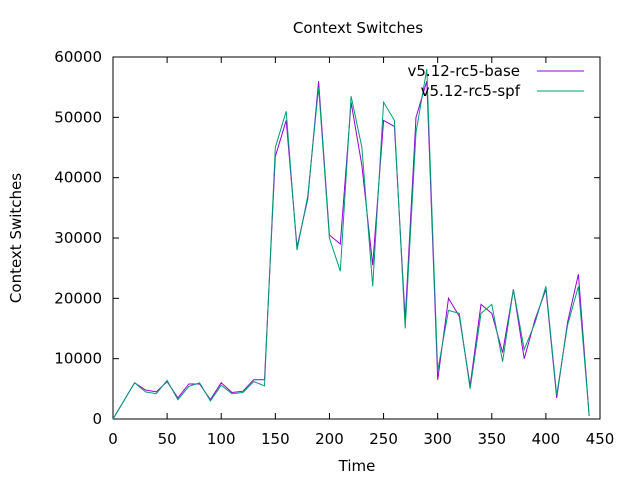  Describe the element at coordinates (491, 439) in the screenshot. I see `x-tick-label: 350` at that location.